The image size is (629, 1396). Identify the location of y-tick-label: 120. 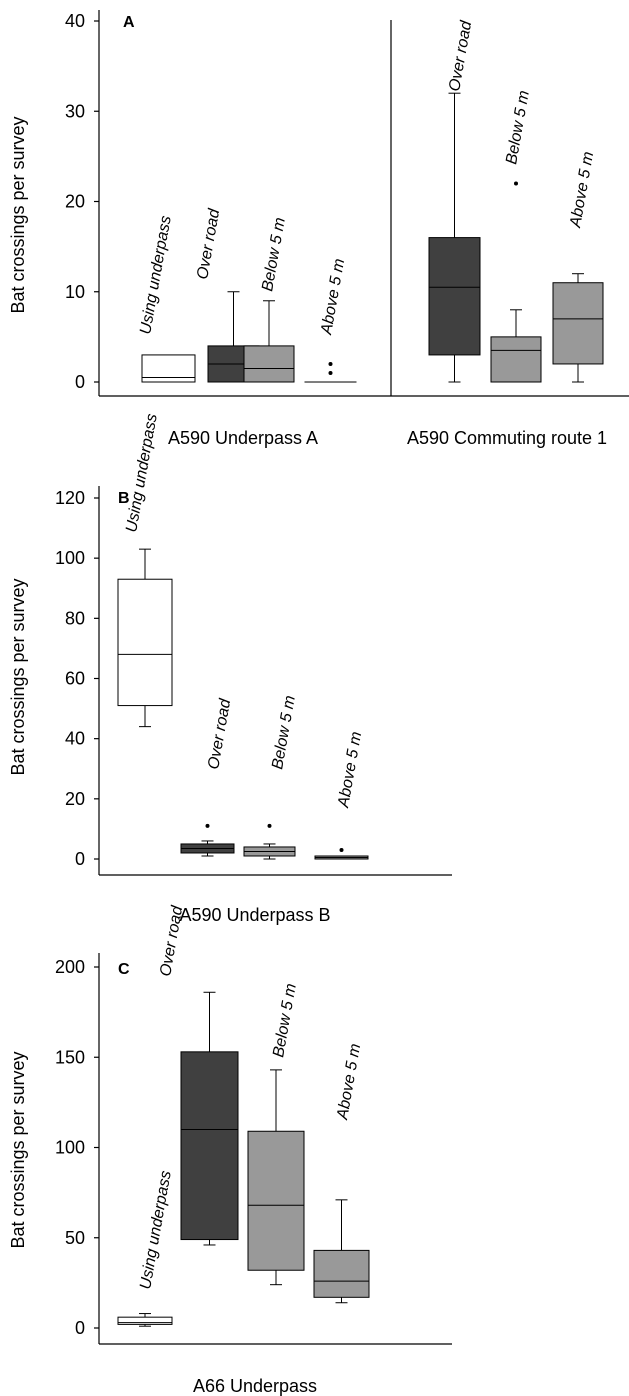
(70, 498).